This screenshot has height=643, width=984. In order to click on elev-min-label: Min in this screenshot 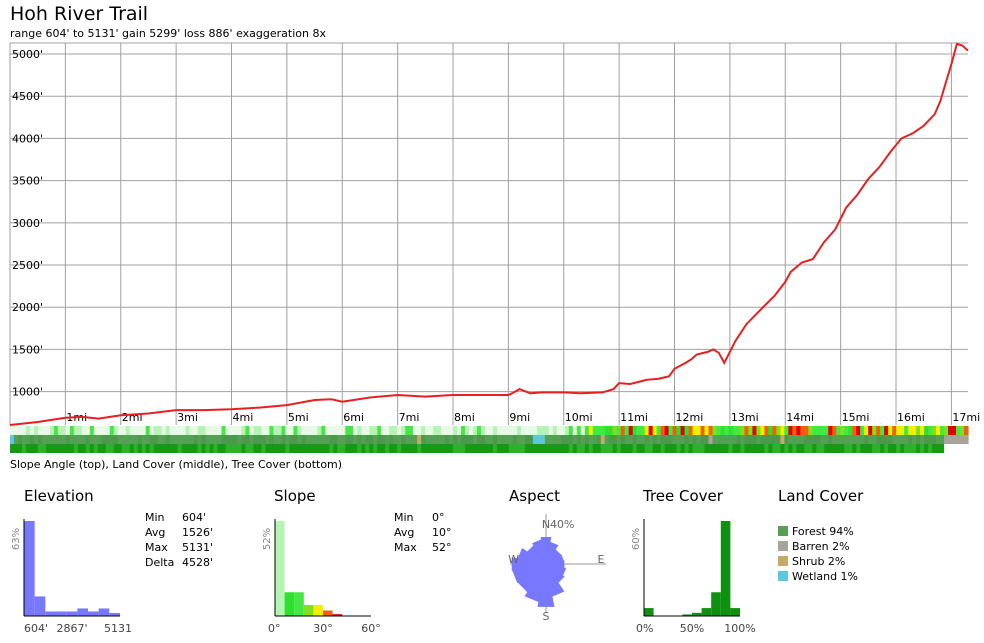, I will do `click(155, 517)`.